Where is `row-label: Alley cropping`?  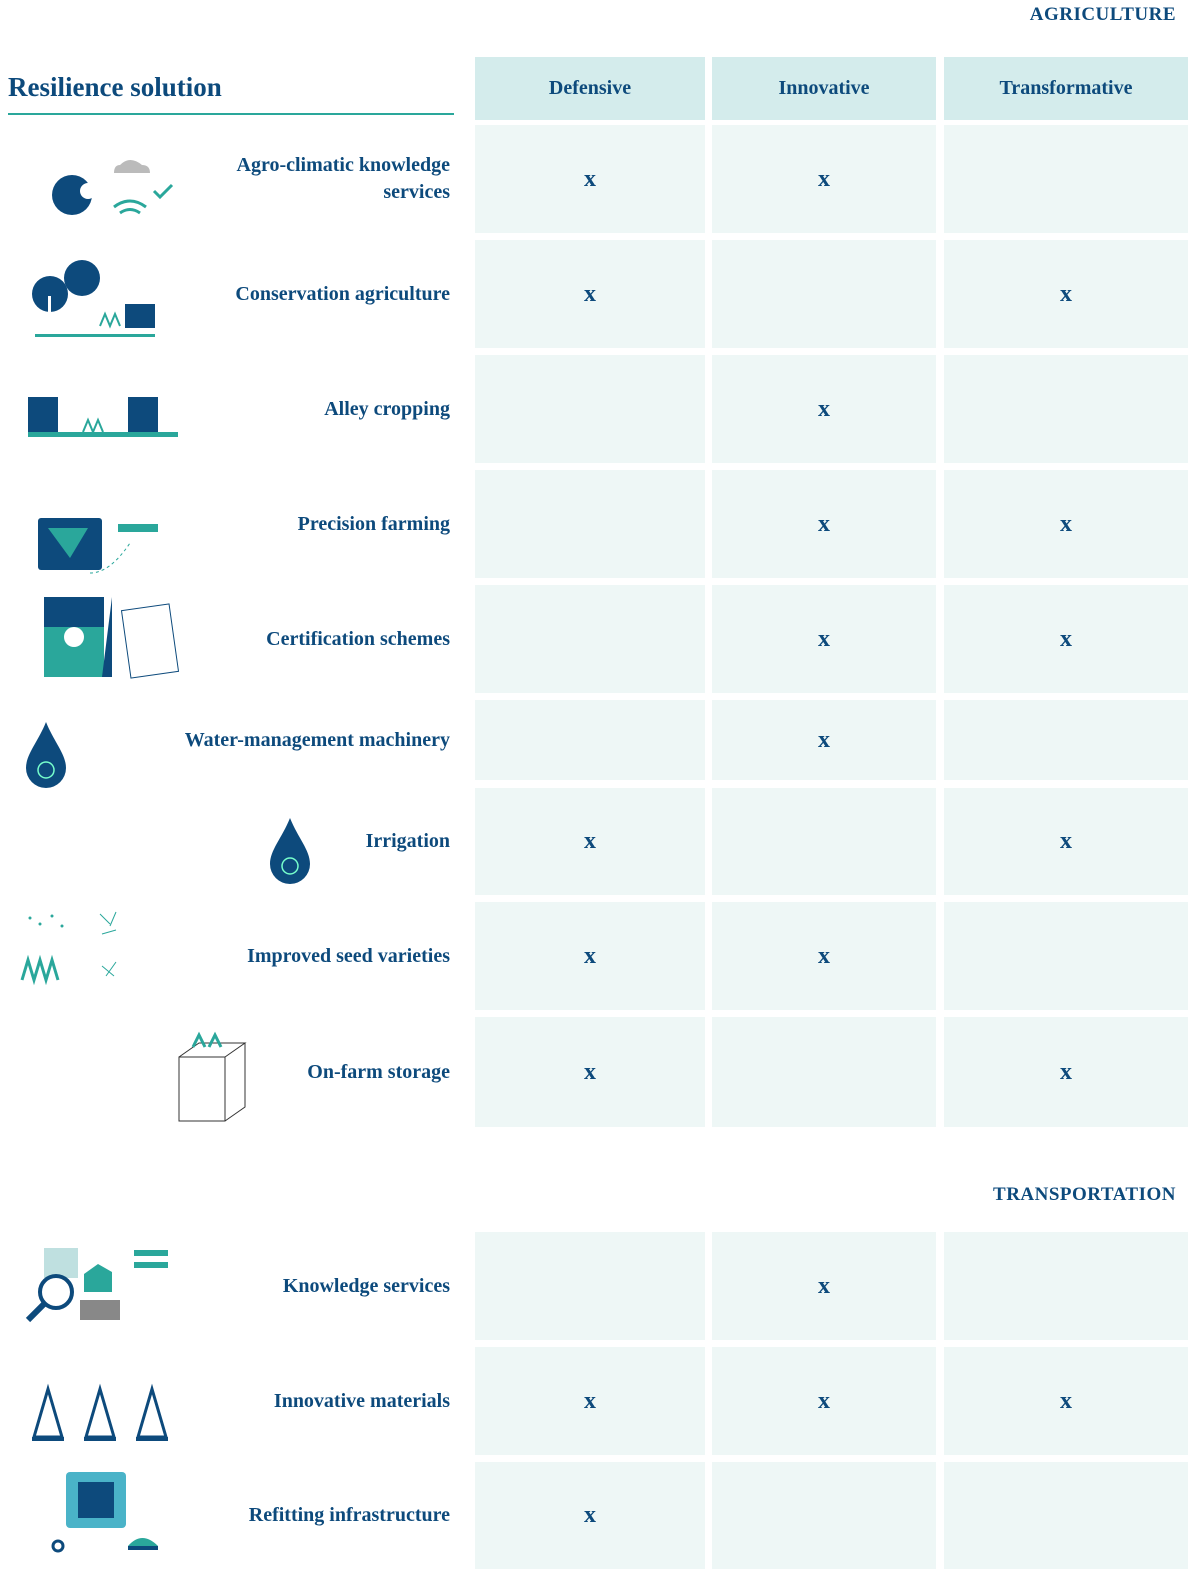
row-label: Alley cropping is located at coordinates (387, 408).